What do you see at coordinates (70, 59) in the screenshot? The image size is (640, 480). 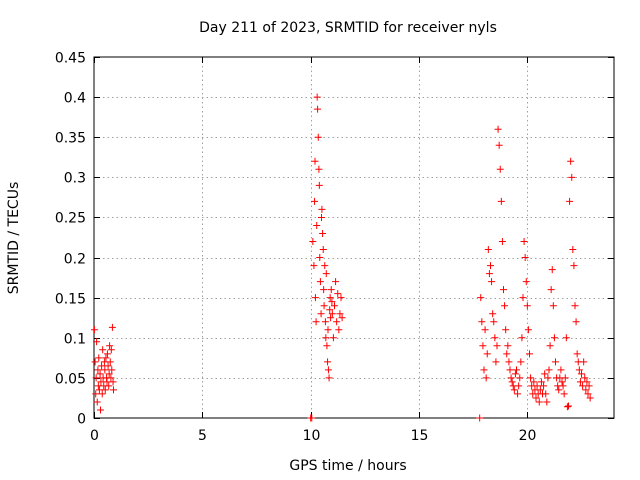 I see `y-tick-label: 0.45` at bounding box center [70, 59].